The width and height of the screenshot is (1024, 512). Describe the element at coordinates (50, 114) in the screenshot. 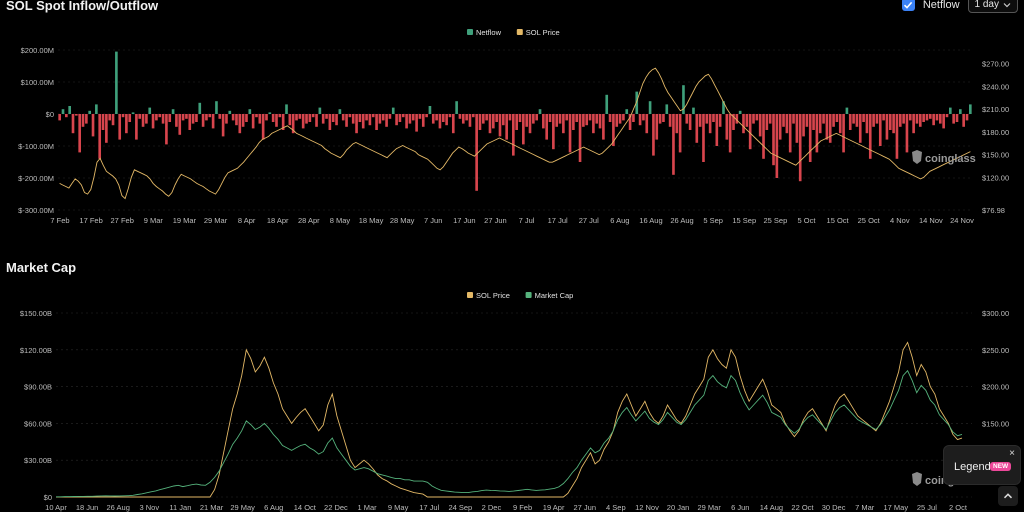

I see `y-left-tick: $0` at that location.